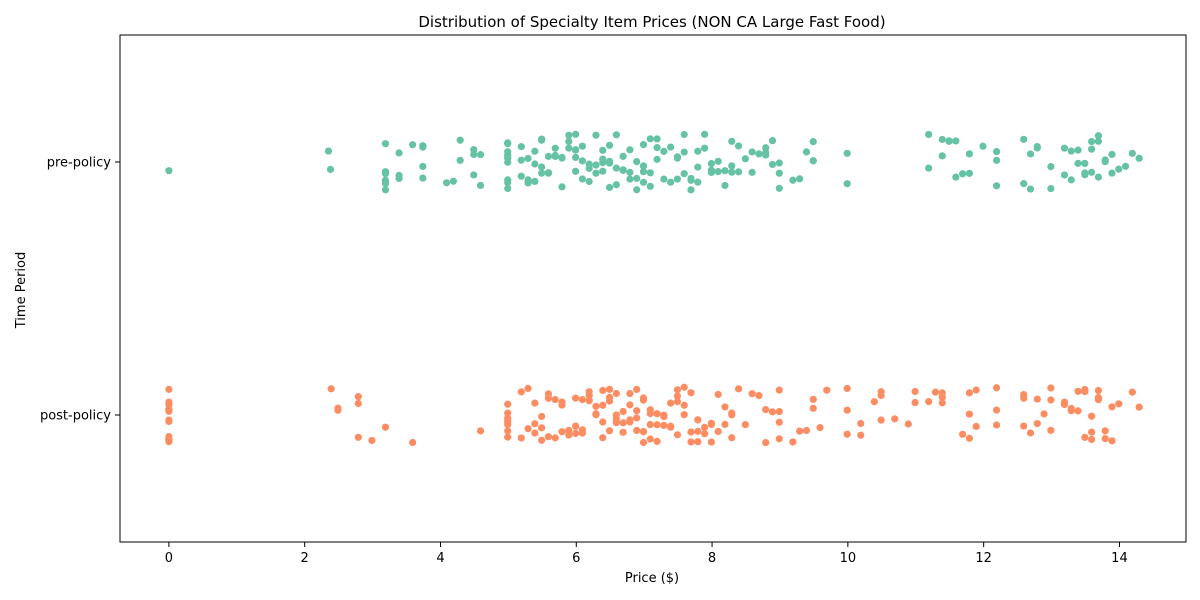 The image size is (1200, 600). What do you see at coordinates (654, 415) in the screenshot?
I see `series-post-policy` at bounding box center [654, 415].